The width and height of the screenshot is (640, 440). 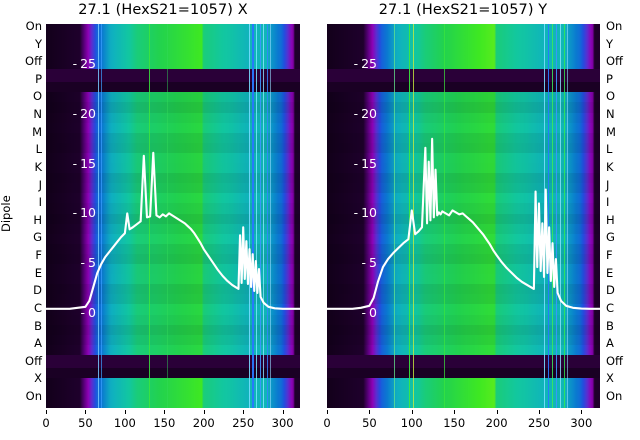 I want to click on outer-ytick-j-9: J, so click(x=608, y=184).